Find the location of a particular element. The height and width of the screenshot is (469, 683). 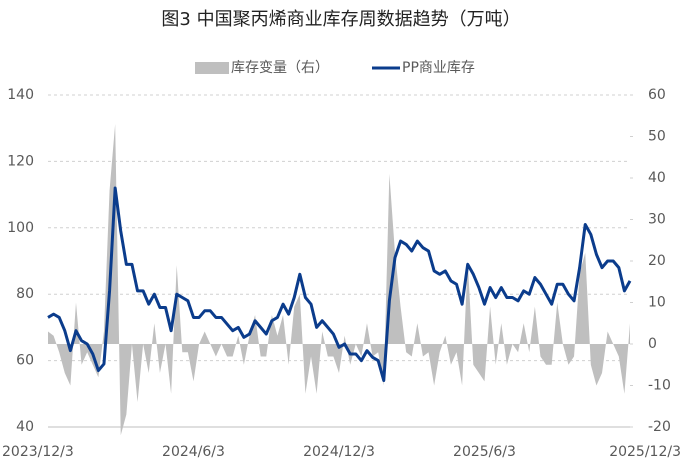

x-tick-label: 2023/12/3 is located at coordinates (38, 452).